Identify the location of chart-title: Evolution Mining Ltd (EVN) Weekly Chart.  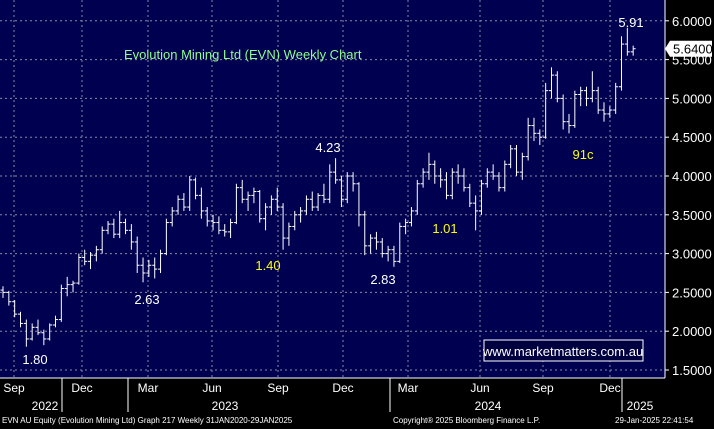
(243, 54).